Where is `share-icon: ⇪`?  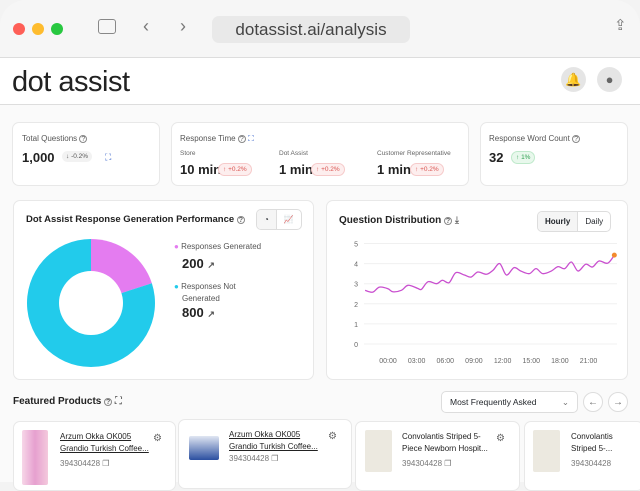 share-icon: ⇪ is located at coordinates (620, 25).